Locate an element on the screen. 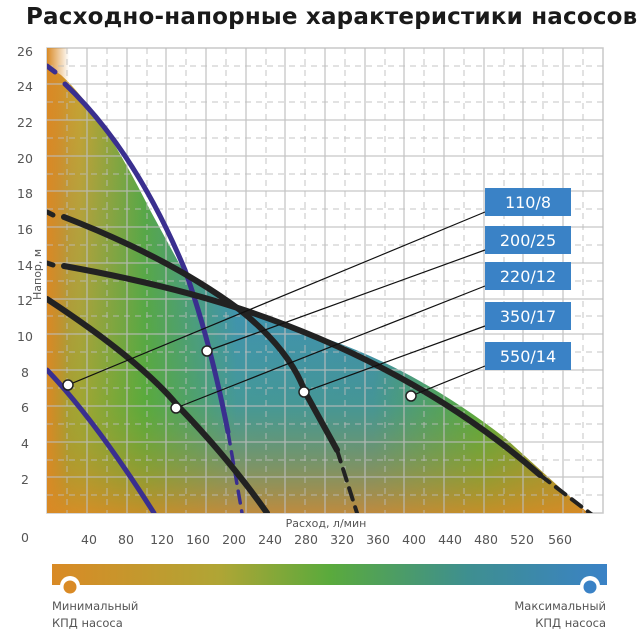 The width and height of the screenshot is (640, 640). svg-text: 0 is located at coordinates (25, 537).